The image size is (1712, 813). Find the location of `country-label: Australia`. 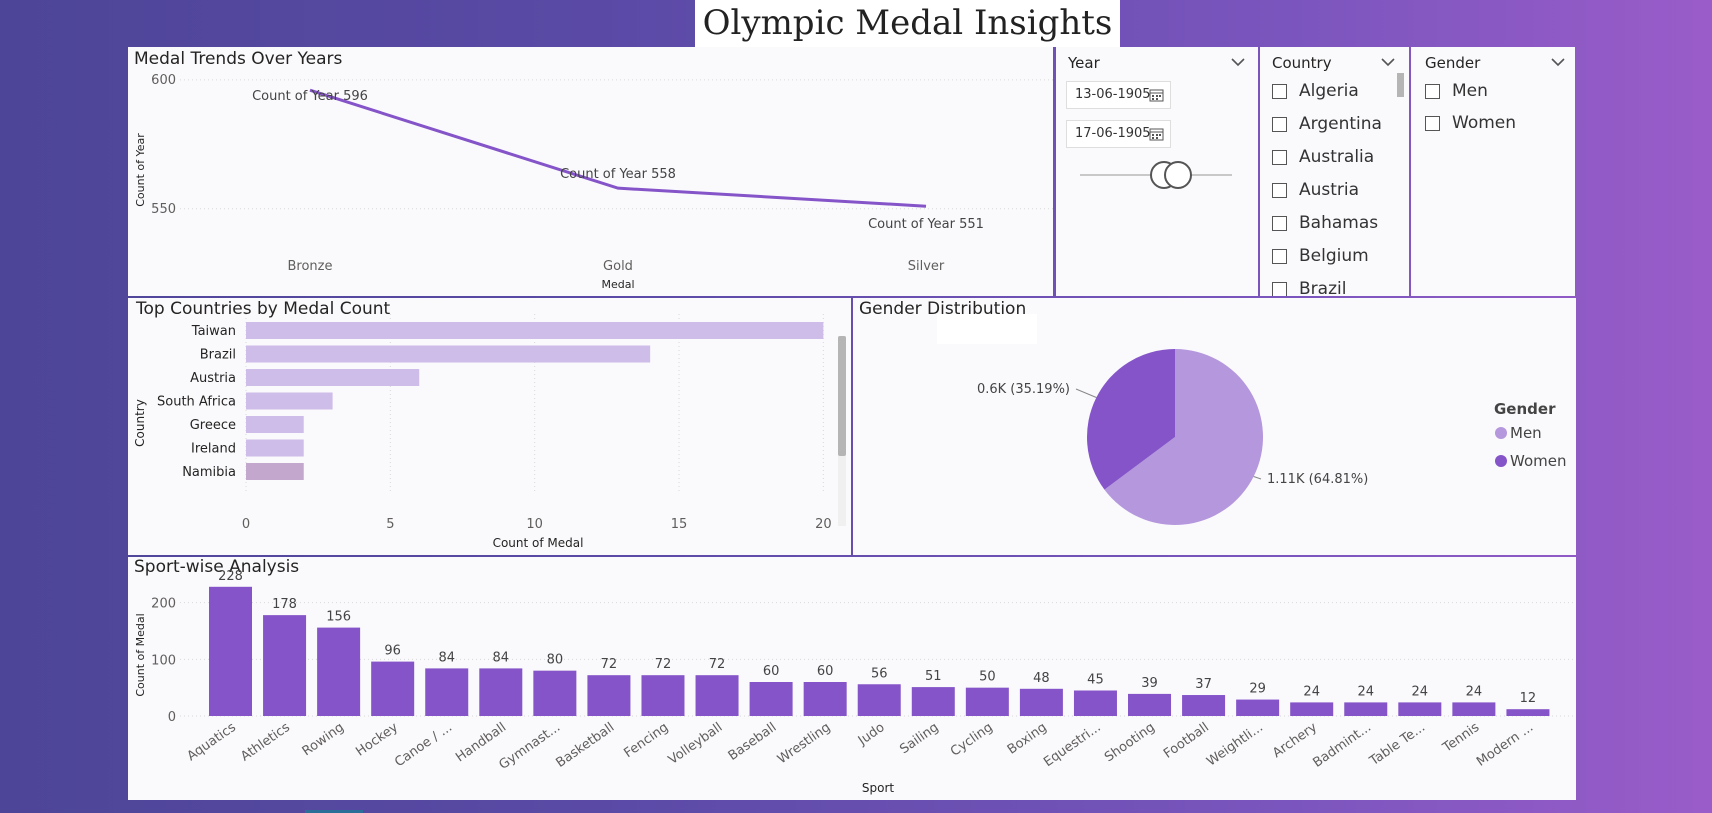

country-label: Australia is located at coordinates (1337, 157).